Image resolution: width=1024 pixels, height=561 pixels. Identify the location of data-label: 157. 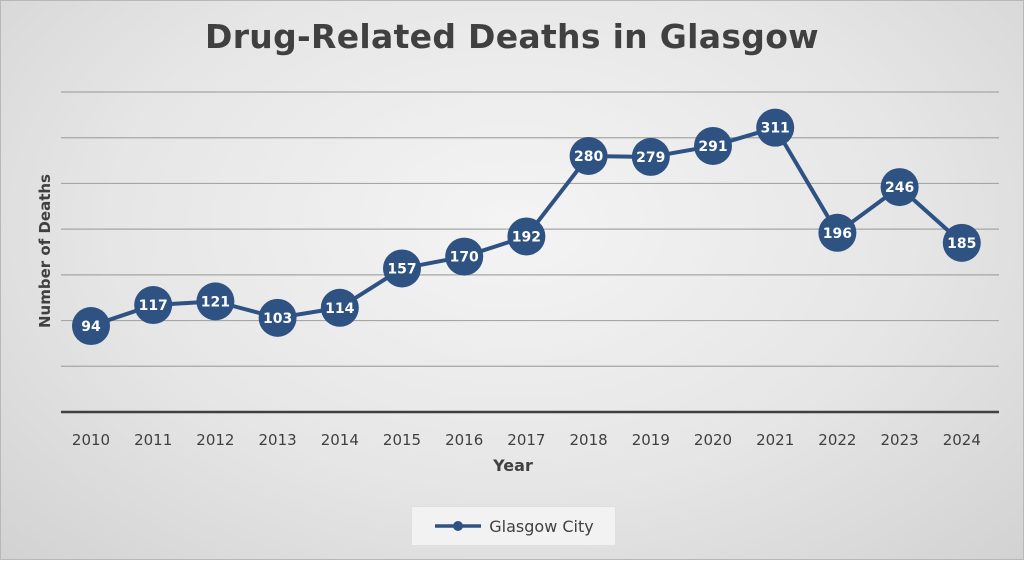
(401, 269).